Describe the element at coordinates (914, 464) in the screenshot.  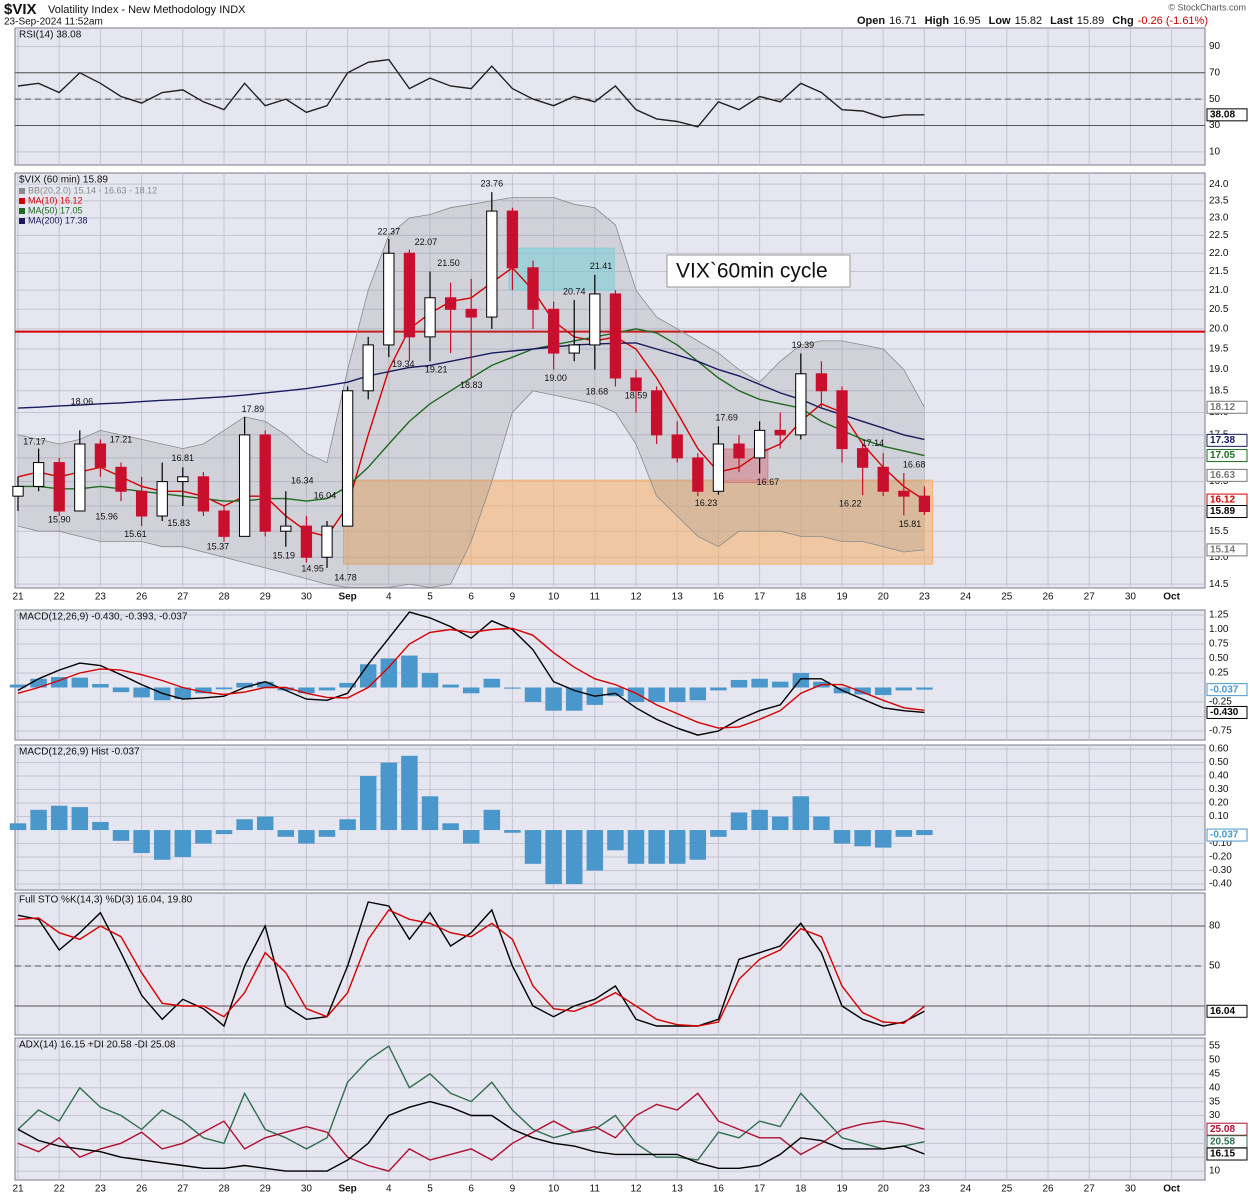
I see `high-label: 16.68` at that location.